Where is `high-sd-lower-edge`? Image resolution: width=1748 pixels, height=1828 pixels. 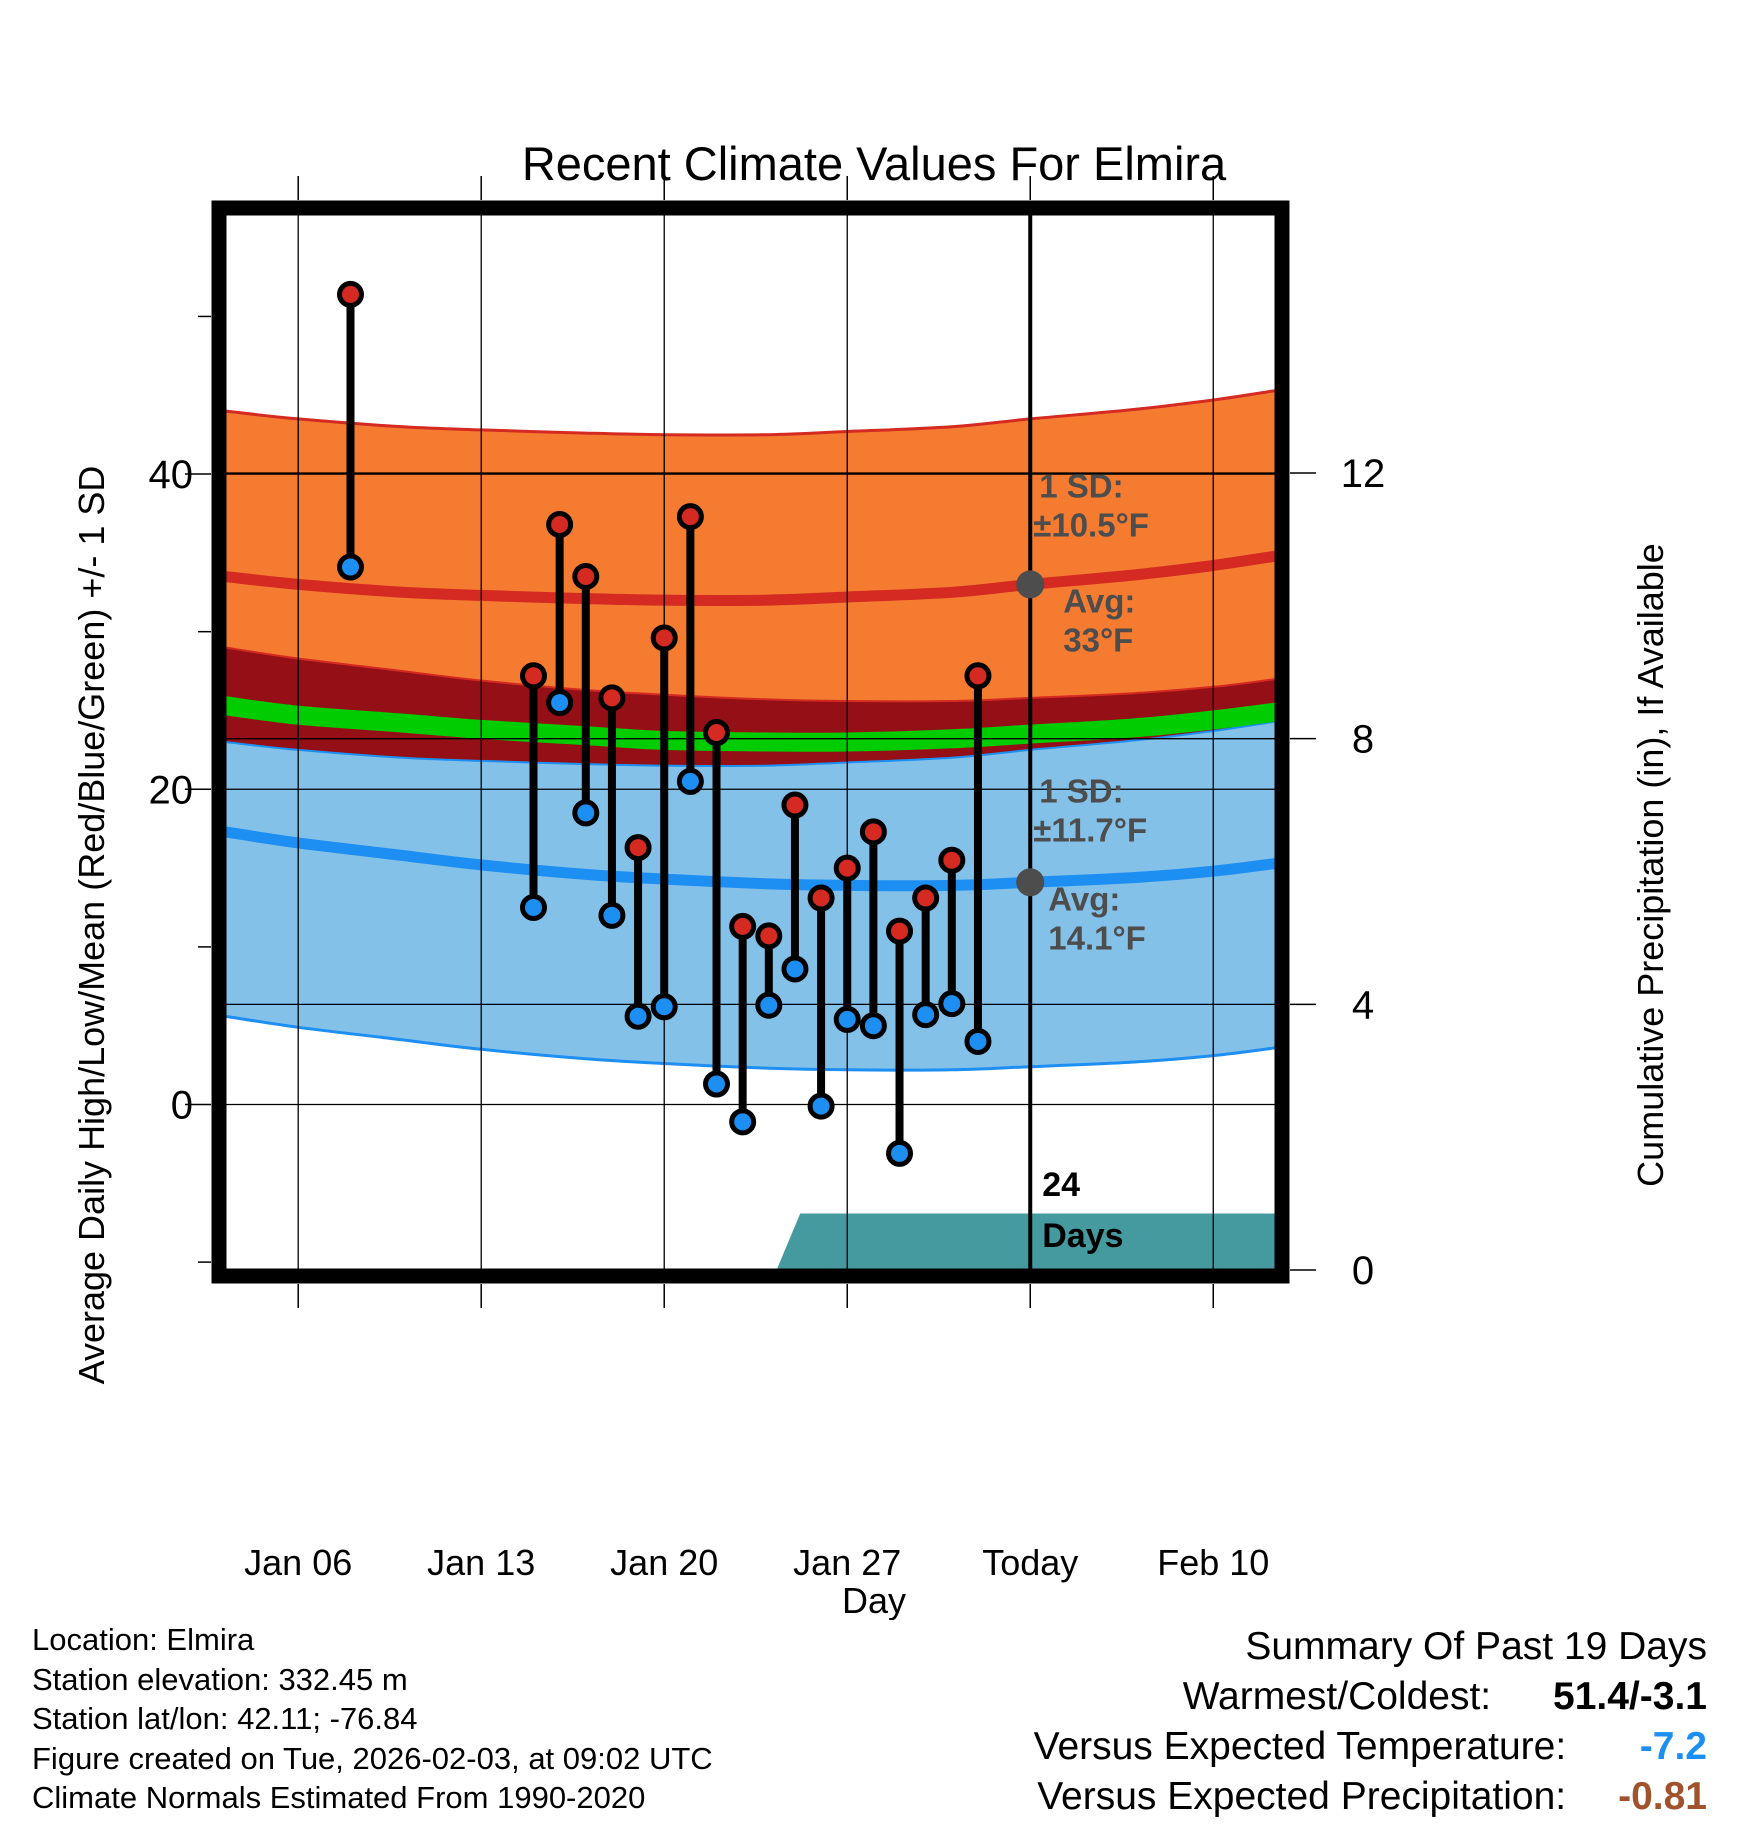 high-sd-lower-edge is located at coordinates (750, 743).